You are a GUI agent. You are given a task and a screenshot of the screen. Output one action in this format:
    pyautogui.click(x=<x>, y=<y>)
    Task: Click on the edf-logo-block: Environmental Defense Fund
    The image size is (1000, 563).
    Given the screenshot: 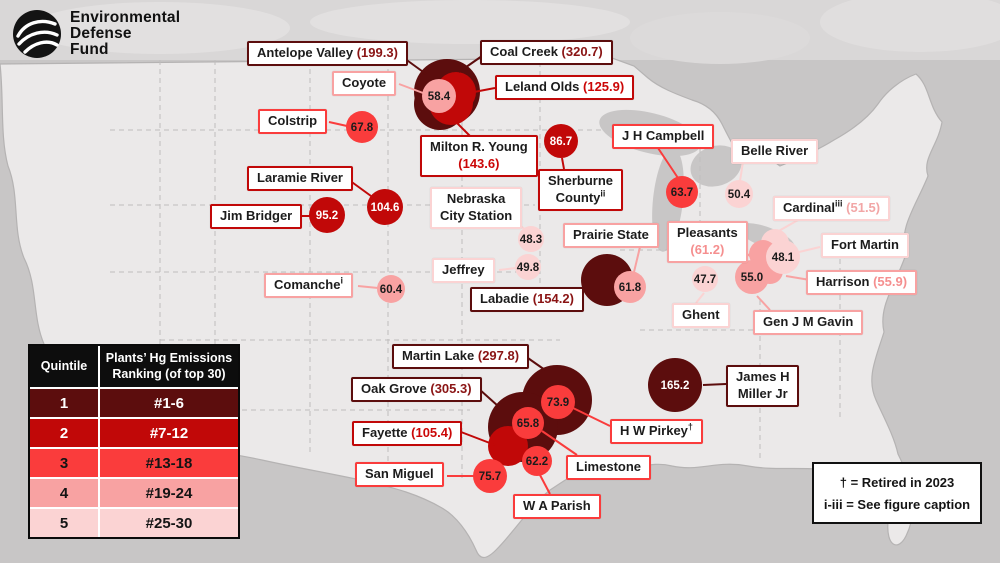 What is the action you would take?
    pyautogui.click(x=96, y=34)
    